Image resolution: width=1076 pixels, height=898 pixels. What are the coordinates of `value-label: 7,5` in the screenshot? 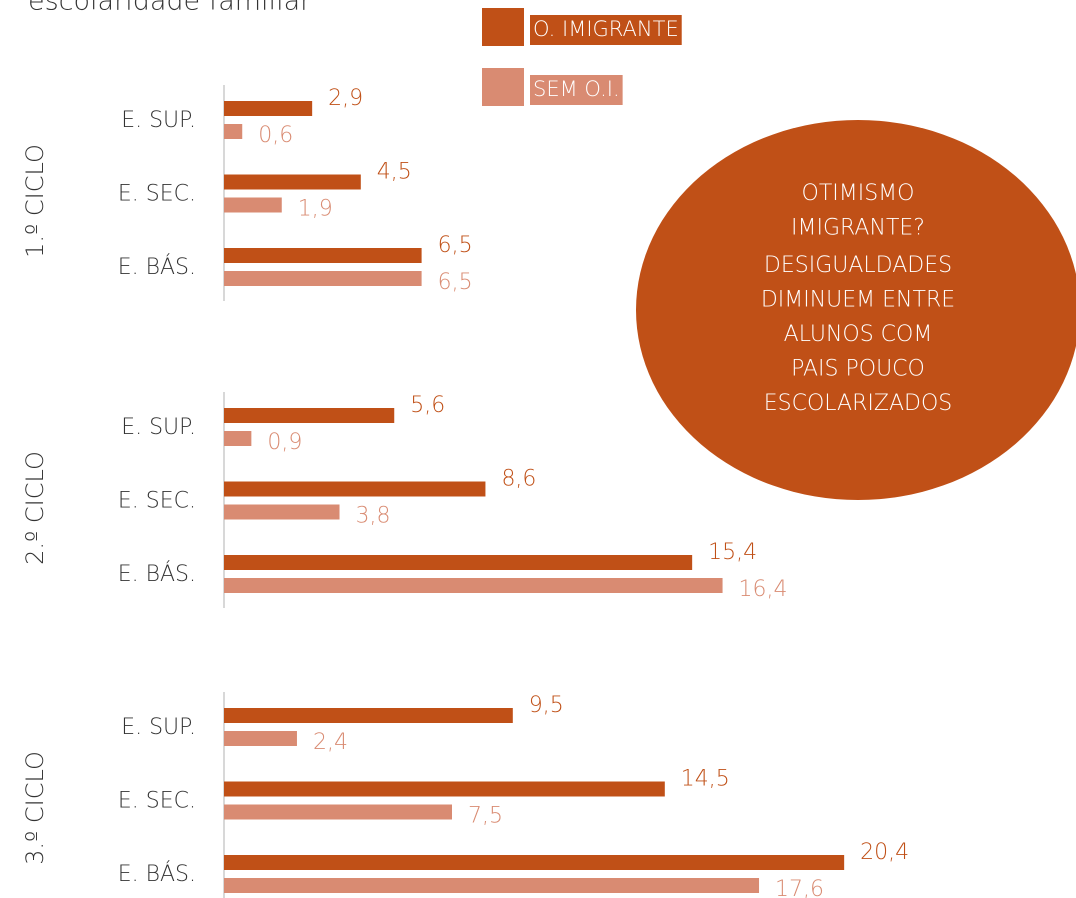 It's located at (485, 816).